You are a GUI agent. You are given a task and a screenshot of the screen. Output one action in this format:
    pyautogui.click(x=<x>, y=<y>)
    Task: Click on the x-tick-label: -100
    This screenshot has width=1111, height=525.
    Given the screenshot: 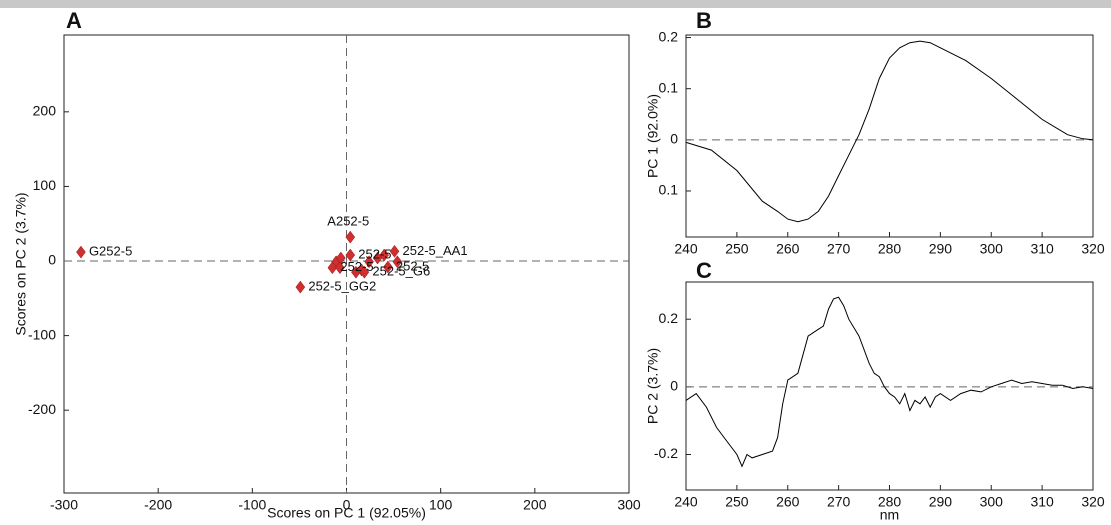 What is the action you would take?
    pyautogui.click(x=252, y=505)
    